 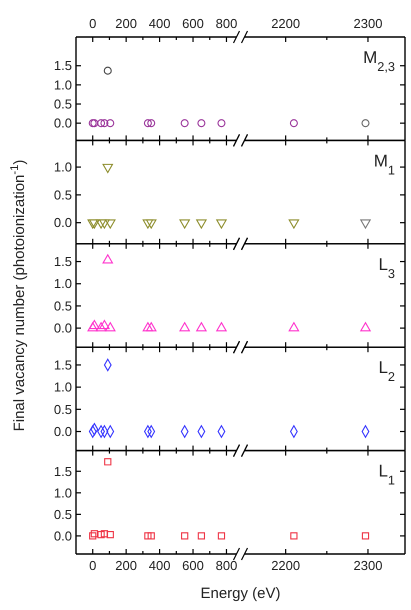 What do you see at coordinates (368, 23) in the screenshot?
I see `x2-tick-label: 2300` at bounding box center [368, 23].